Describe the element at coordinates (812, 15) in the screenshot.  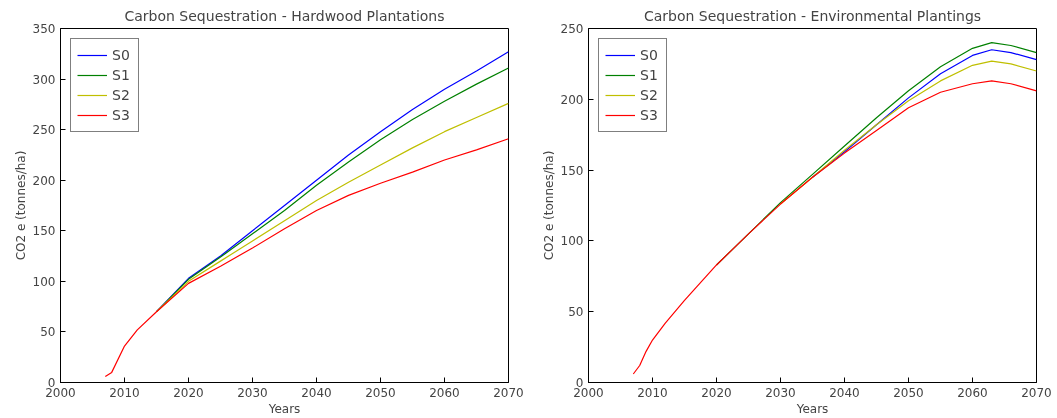
I see `chart-title: Carbon Sequestration - Environmental Plantings` at that location.